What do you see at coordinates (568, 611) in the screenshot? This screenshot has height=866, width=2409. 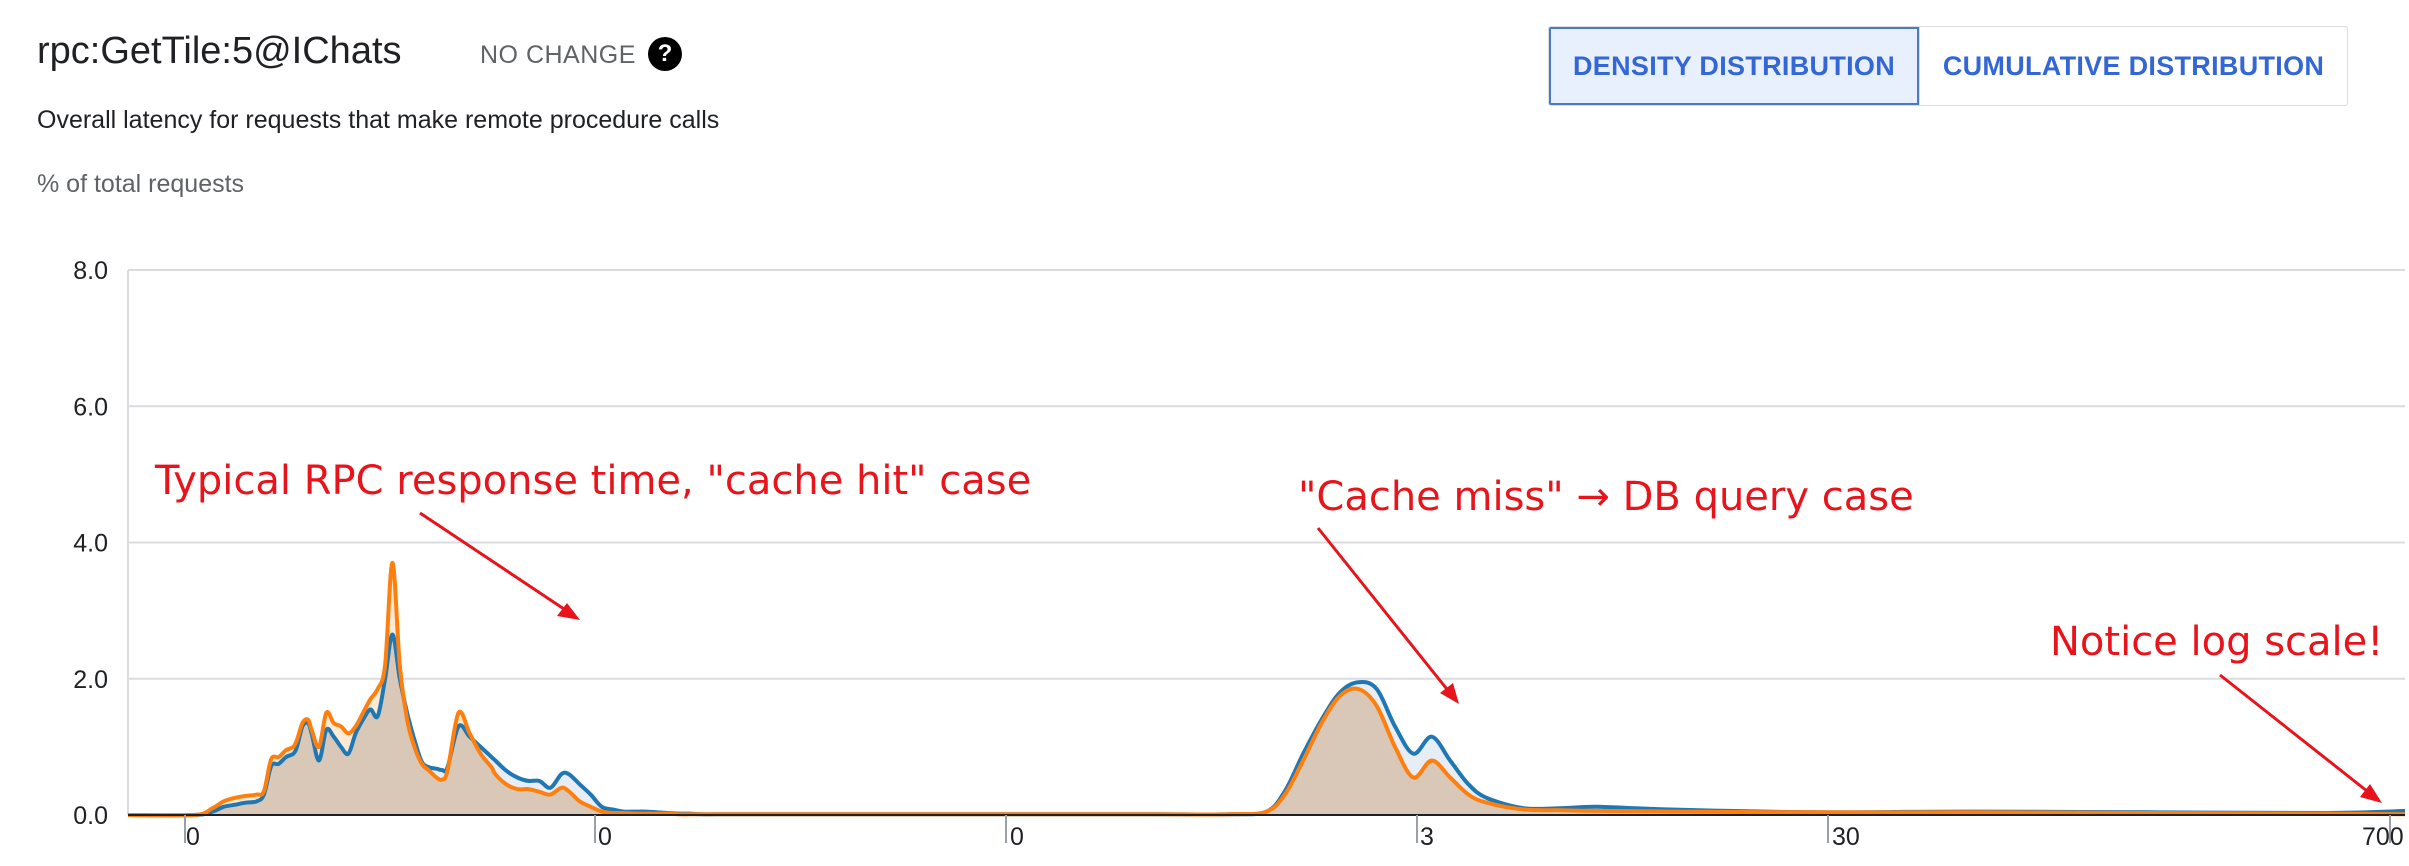 I see `annotation-arrowhead-cache-hit` at bounding box center [568, 611].